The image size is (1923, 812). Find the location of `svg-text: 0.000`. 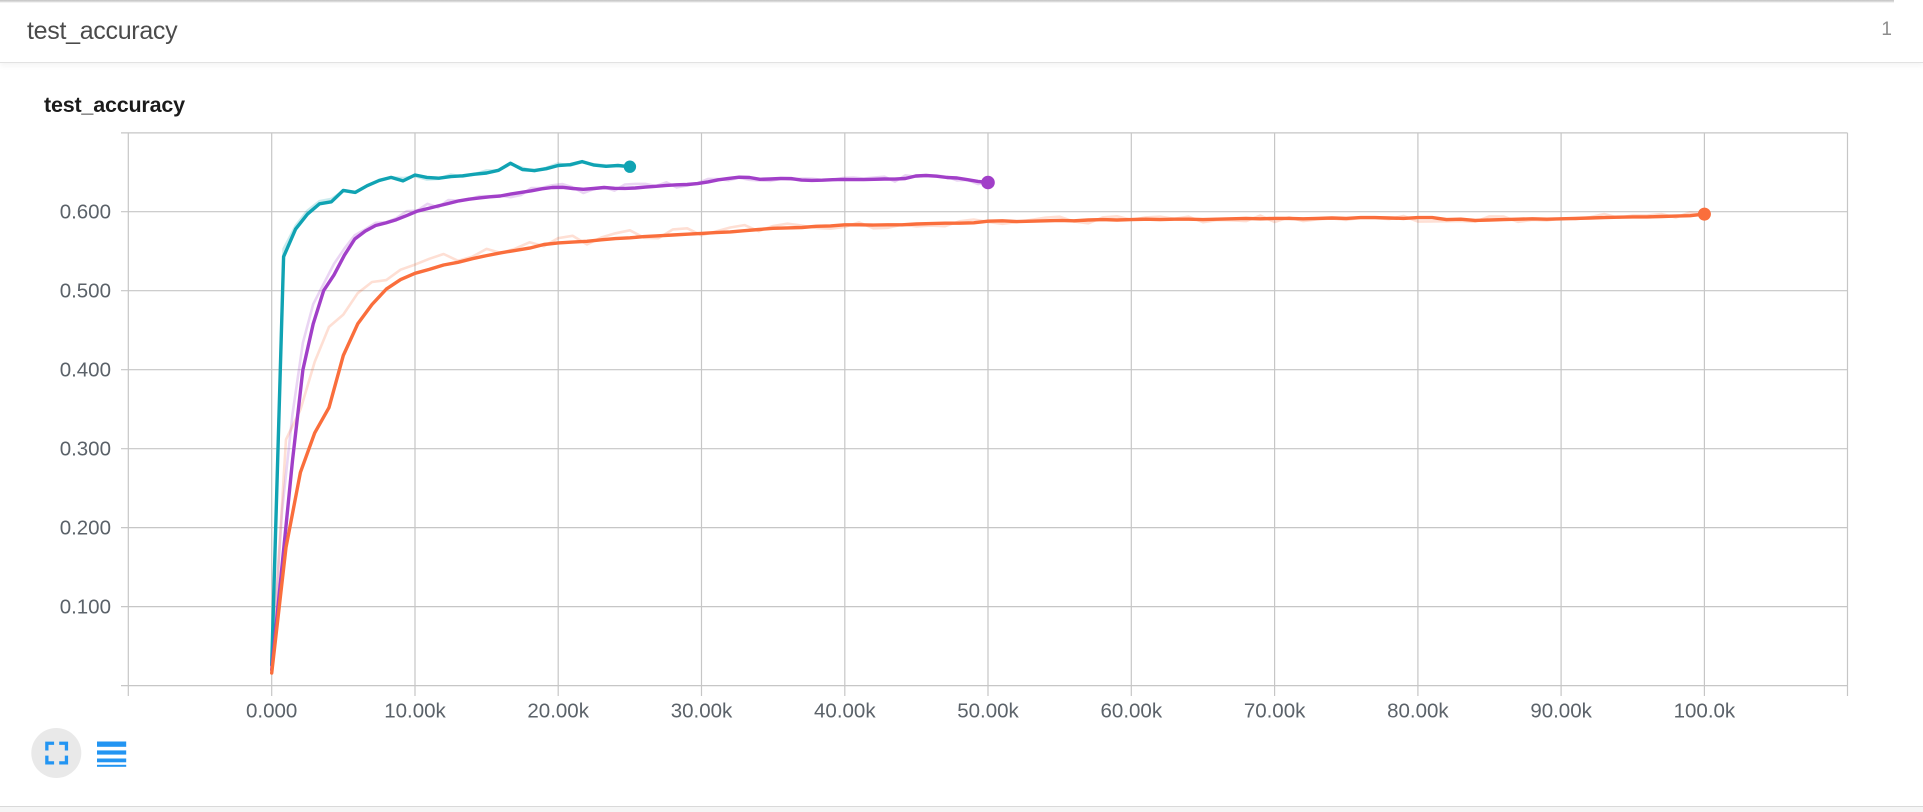

svg-text: 0.000 is located at coordinates (271, 711).